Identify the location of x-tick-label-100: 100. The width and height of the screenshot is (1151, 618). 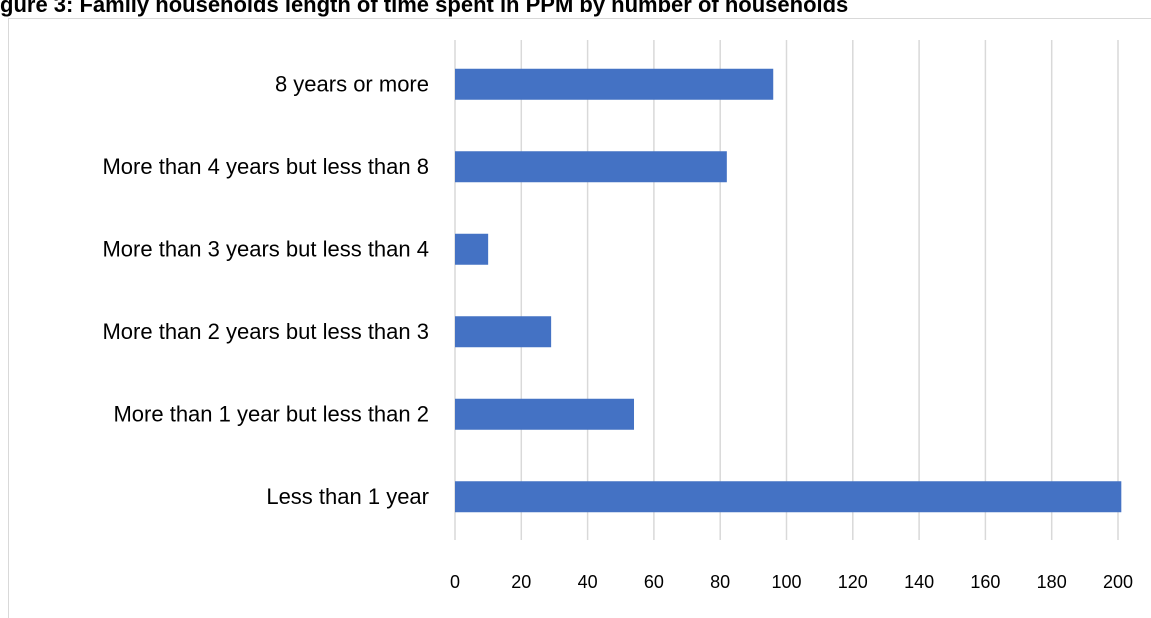
(786, 582).